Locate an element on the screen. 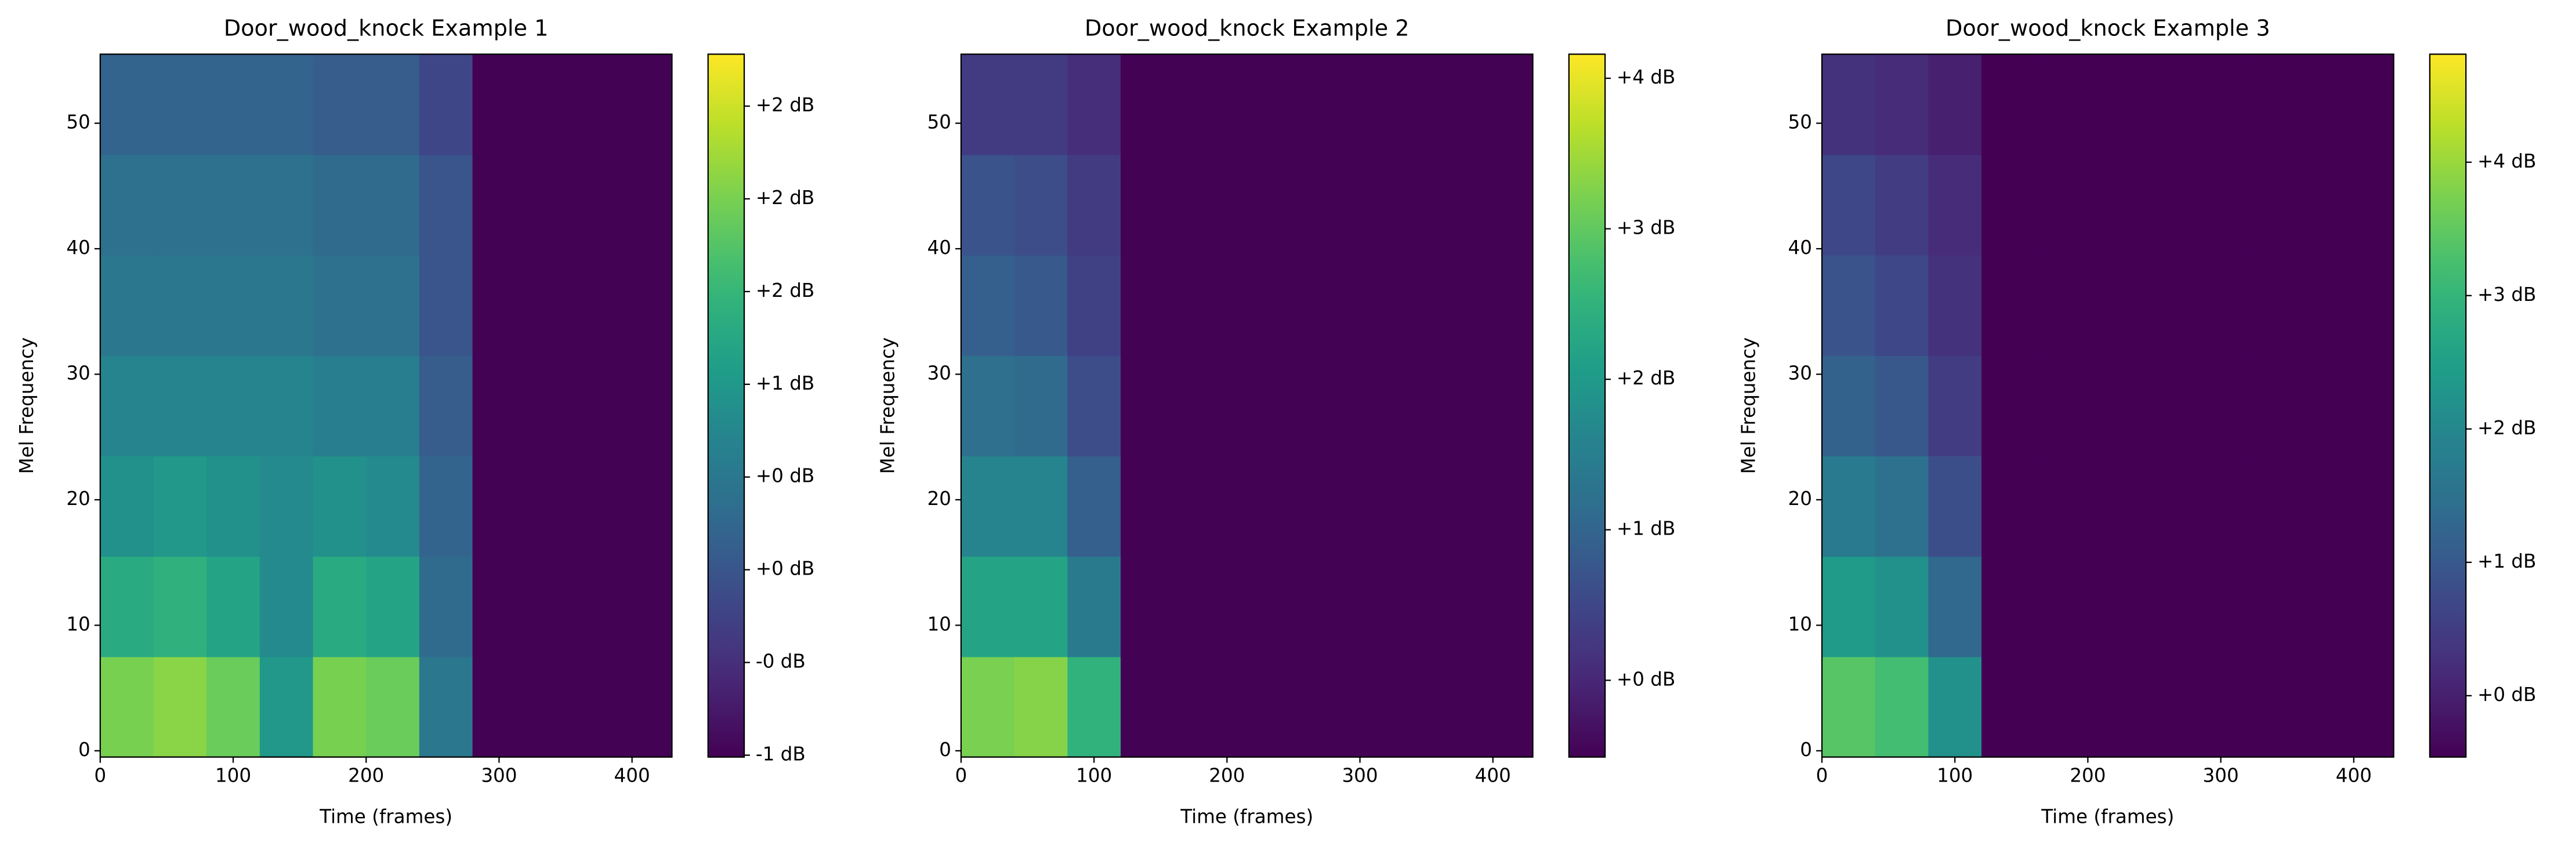  y-tick-label: 20 is located at coordinates (1800, 499).